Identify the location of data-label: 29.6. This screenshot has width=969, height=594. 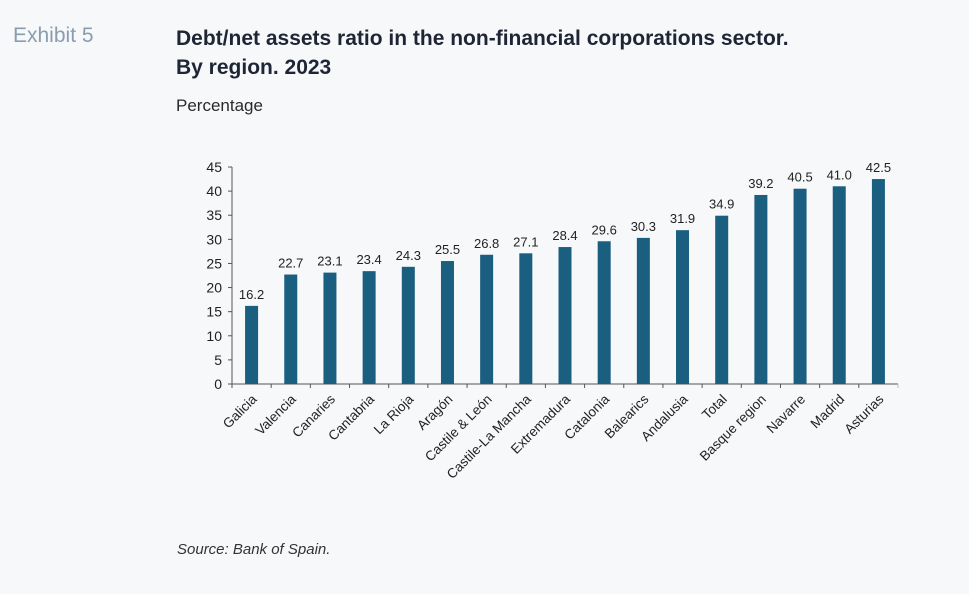
(604, 229).